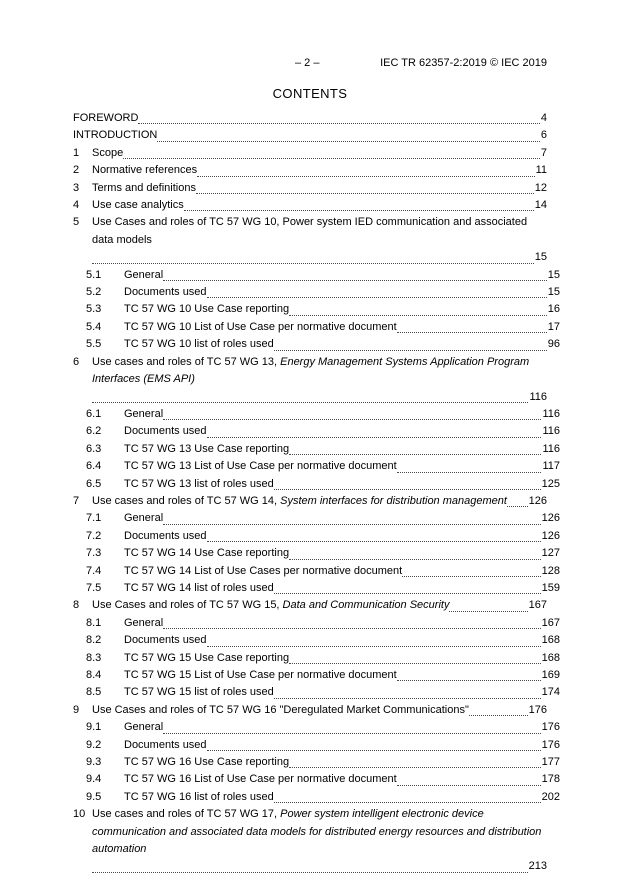 The image size is (620, 877). Describe the element at coordinates (342, 431) in the screenshot. I see `toc-entry-body: Documents used 116` at that location.